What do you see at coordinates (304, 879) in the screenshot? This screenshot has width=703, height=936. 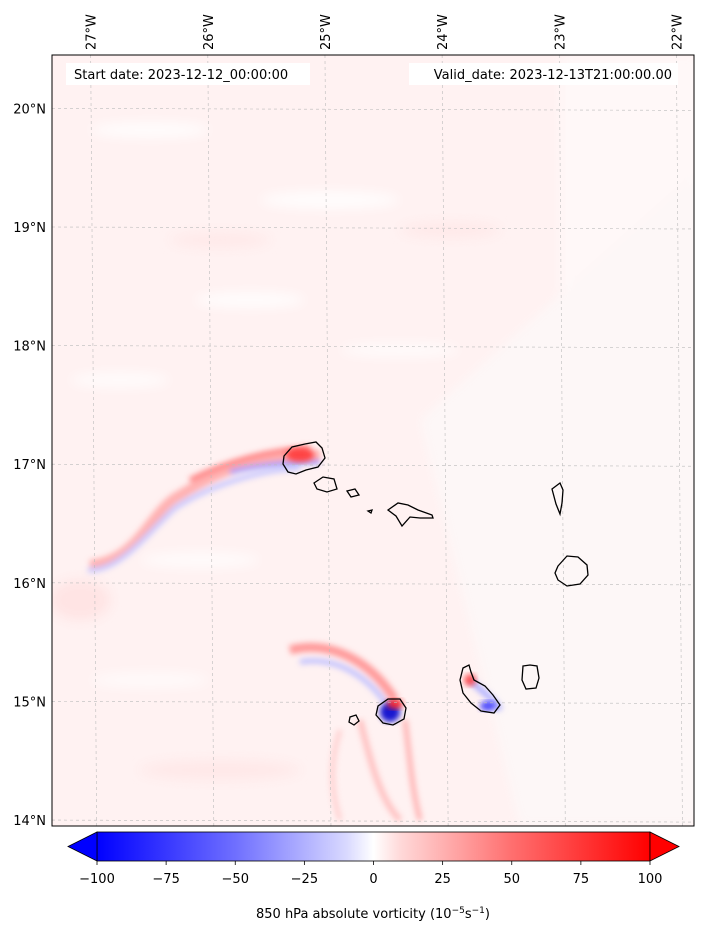 I see `colorbar-tick-label: −25` at bounding box center [304, 879].